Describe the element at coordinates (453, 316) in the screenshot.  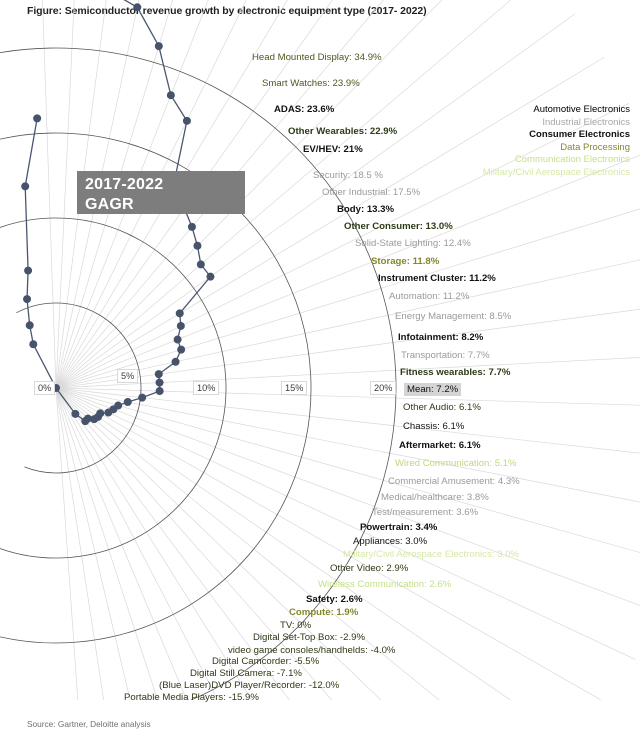
I see `data-label-13: Energy Management: 8.5%` at that location.